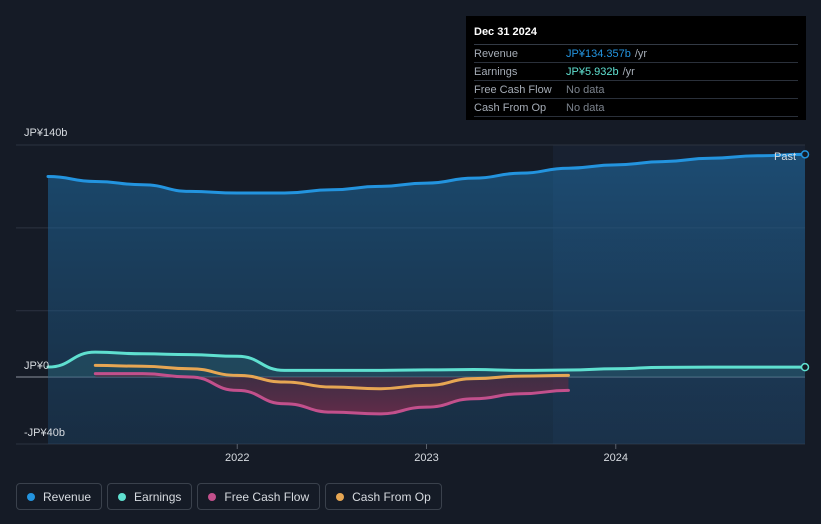 The width and height of the screenshot is (821, 524). What do you see at coordinates (805, 154) in the screenshot?
I see `revenue-end-marker` at bounding box center [805, 154].